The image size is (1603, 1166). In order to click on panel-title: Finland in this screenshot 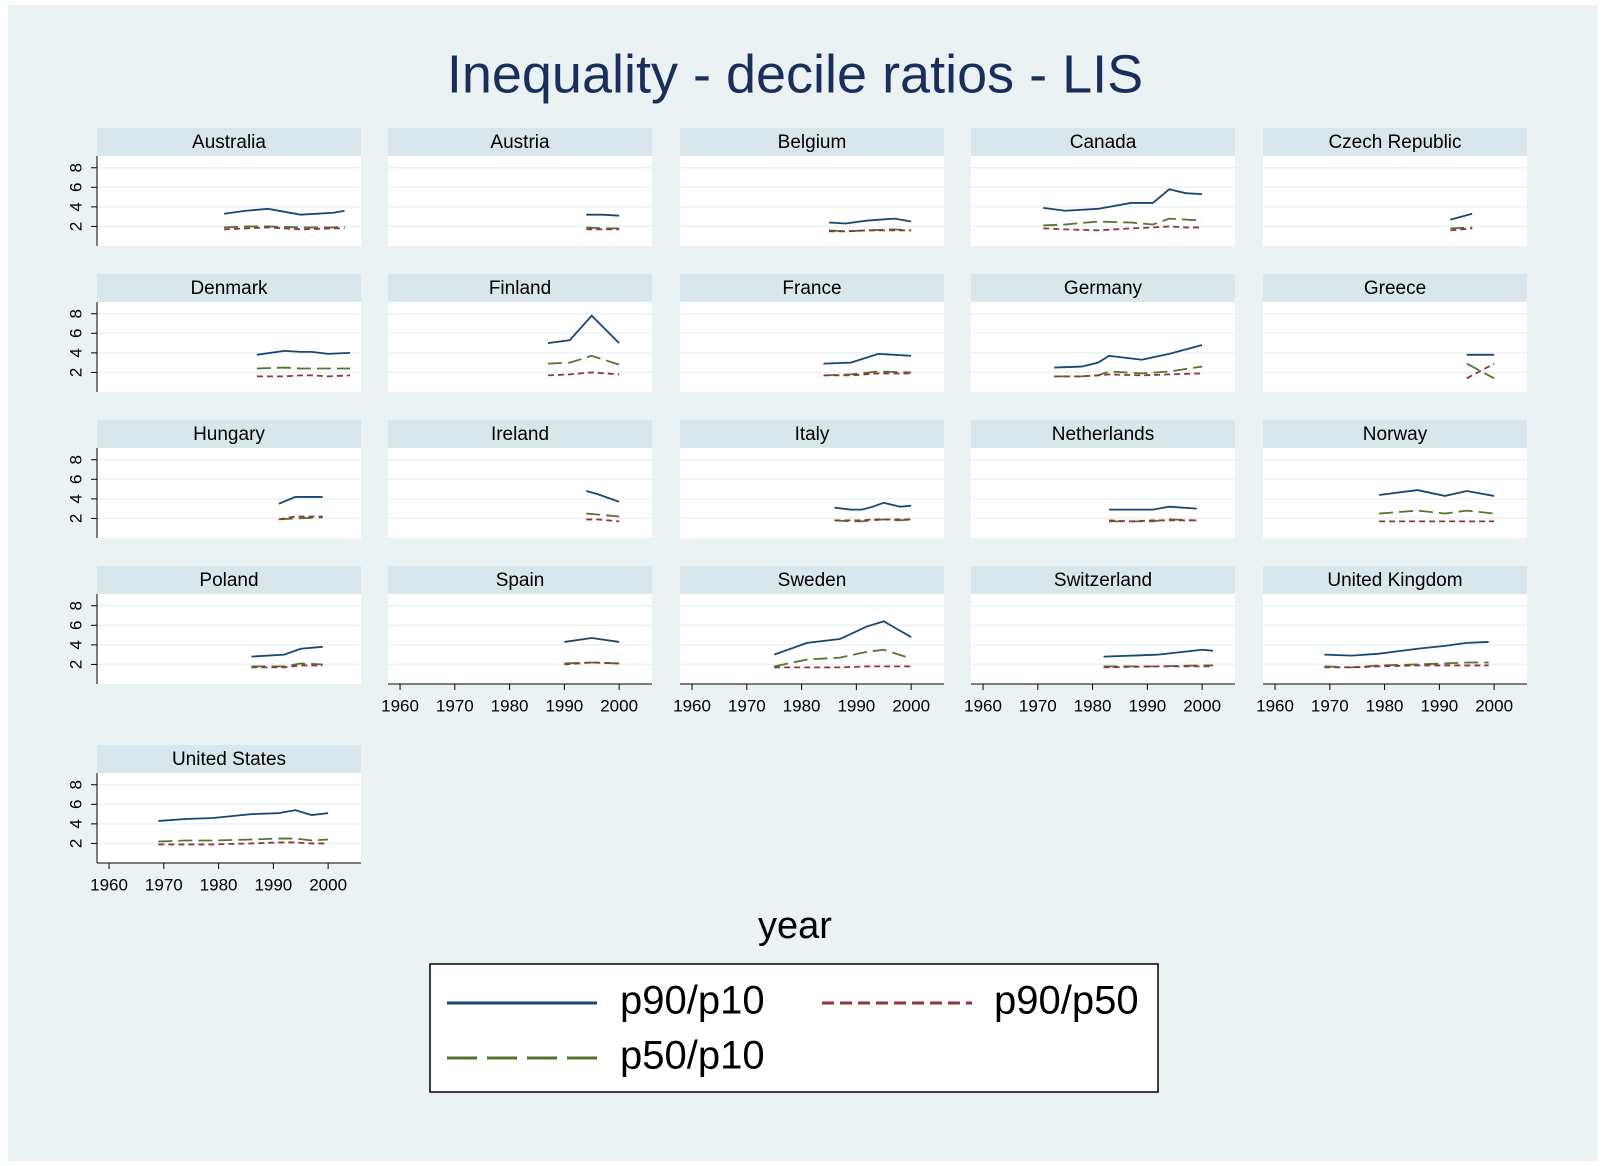, I will do `click(520, 288)`.